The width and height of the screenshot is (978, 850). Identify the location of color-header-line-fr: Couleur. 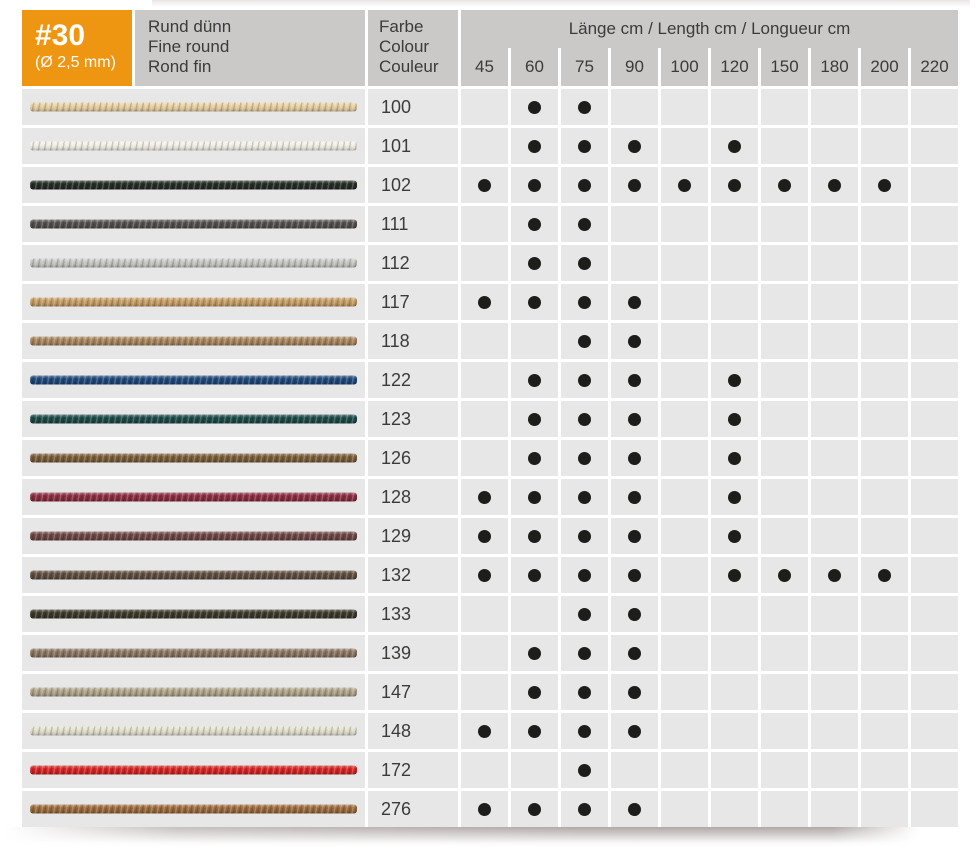
(409, 66).